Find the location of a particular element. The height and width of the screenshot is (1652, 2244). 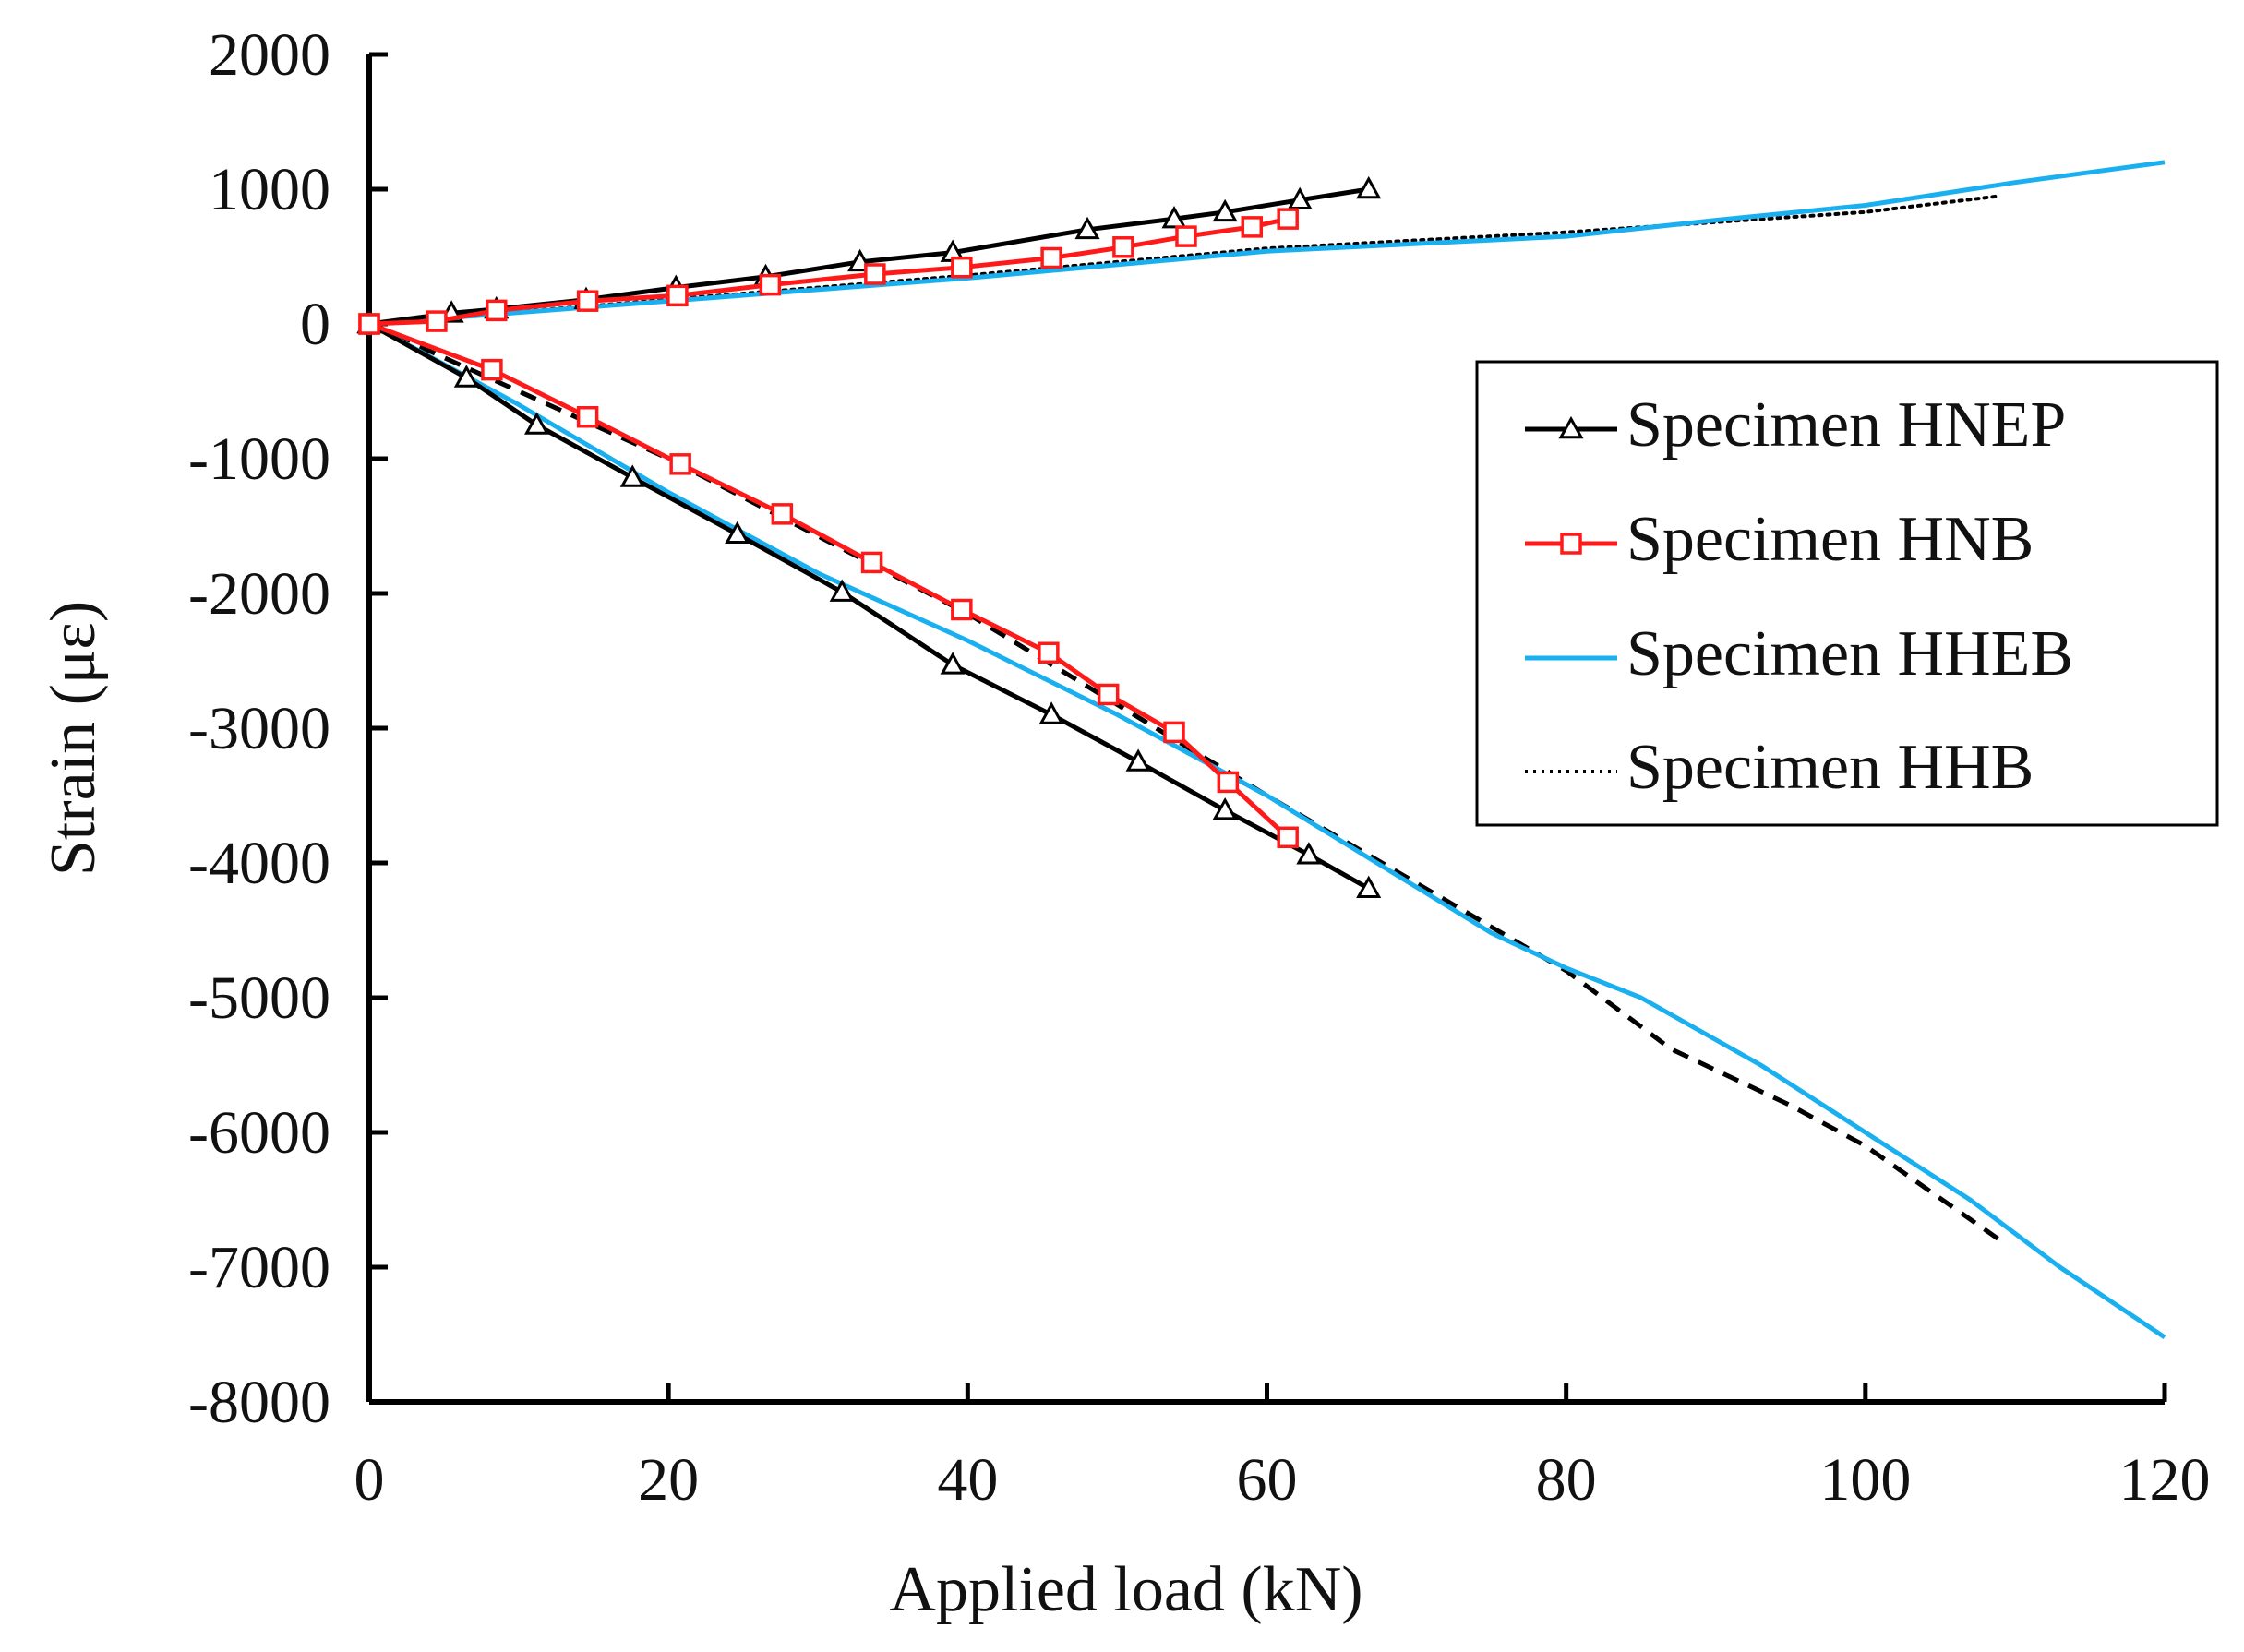

legend-label-hnb: Specimen HNB is located at coordinates (1830, 540).